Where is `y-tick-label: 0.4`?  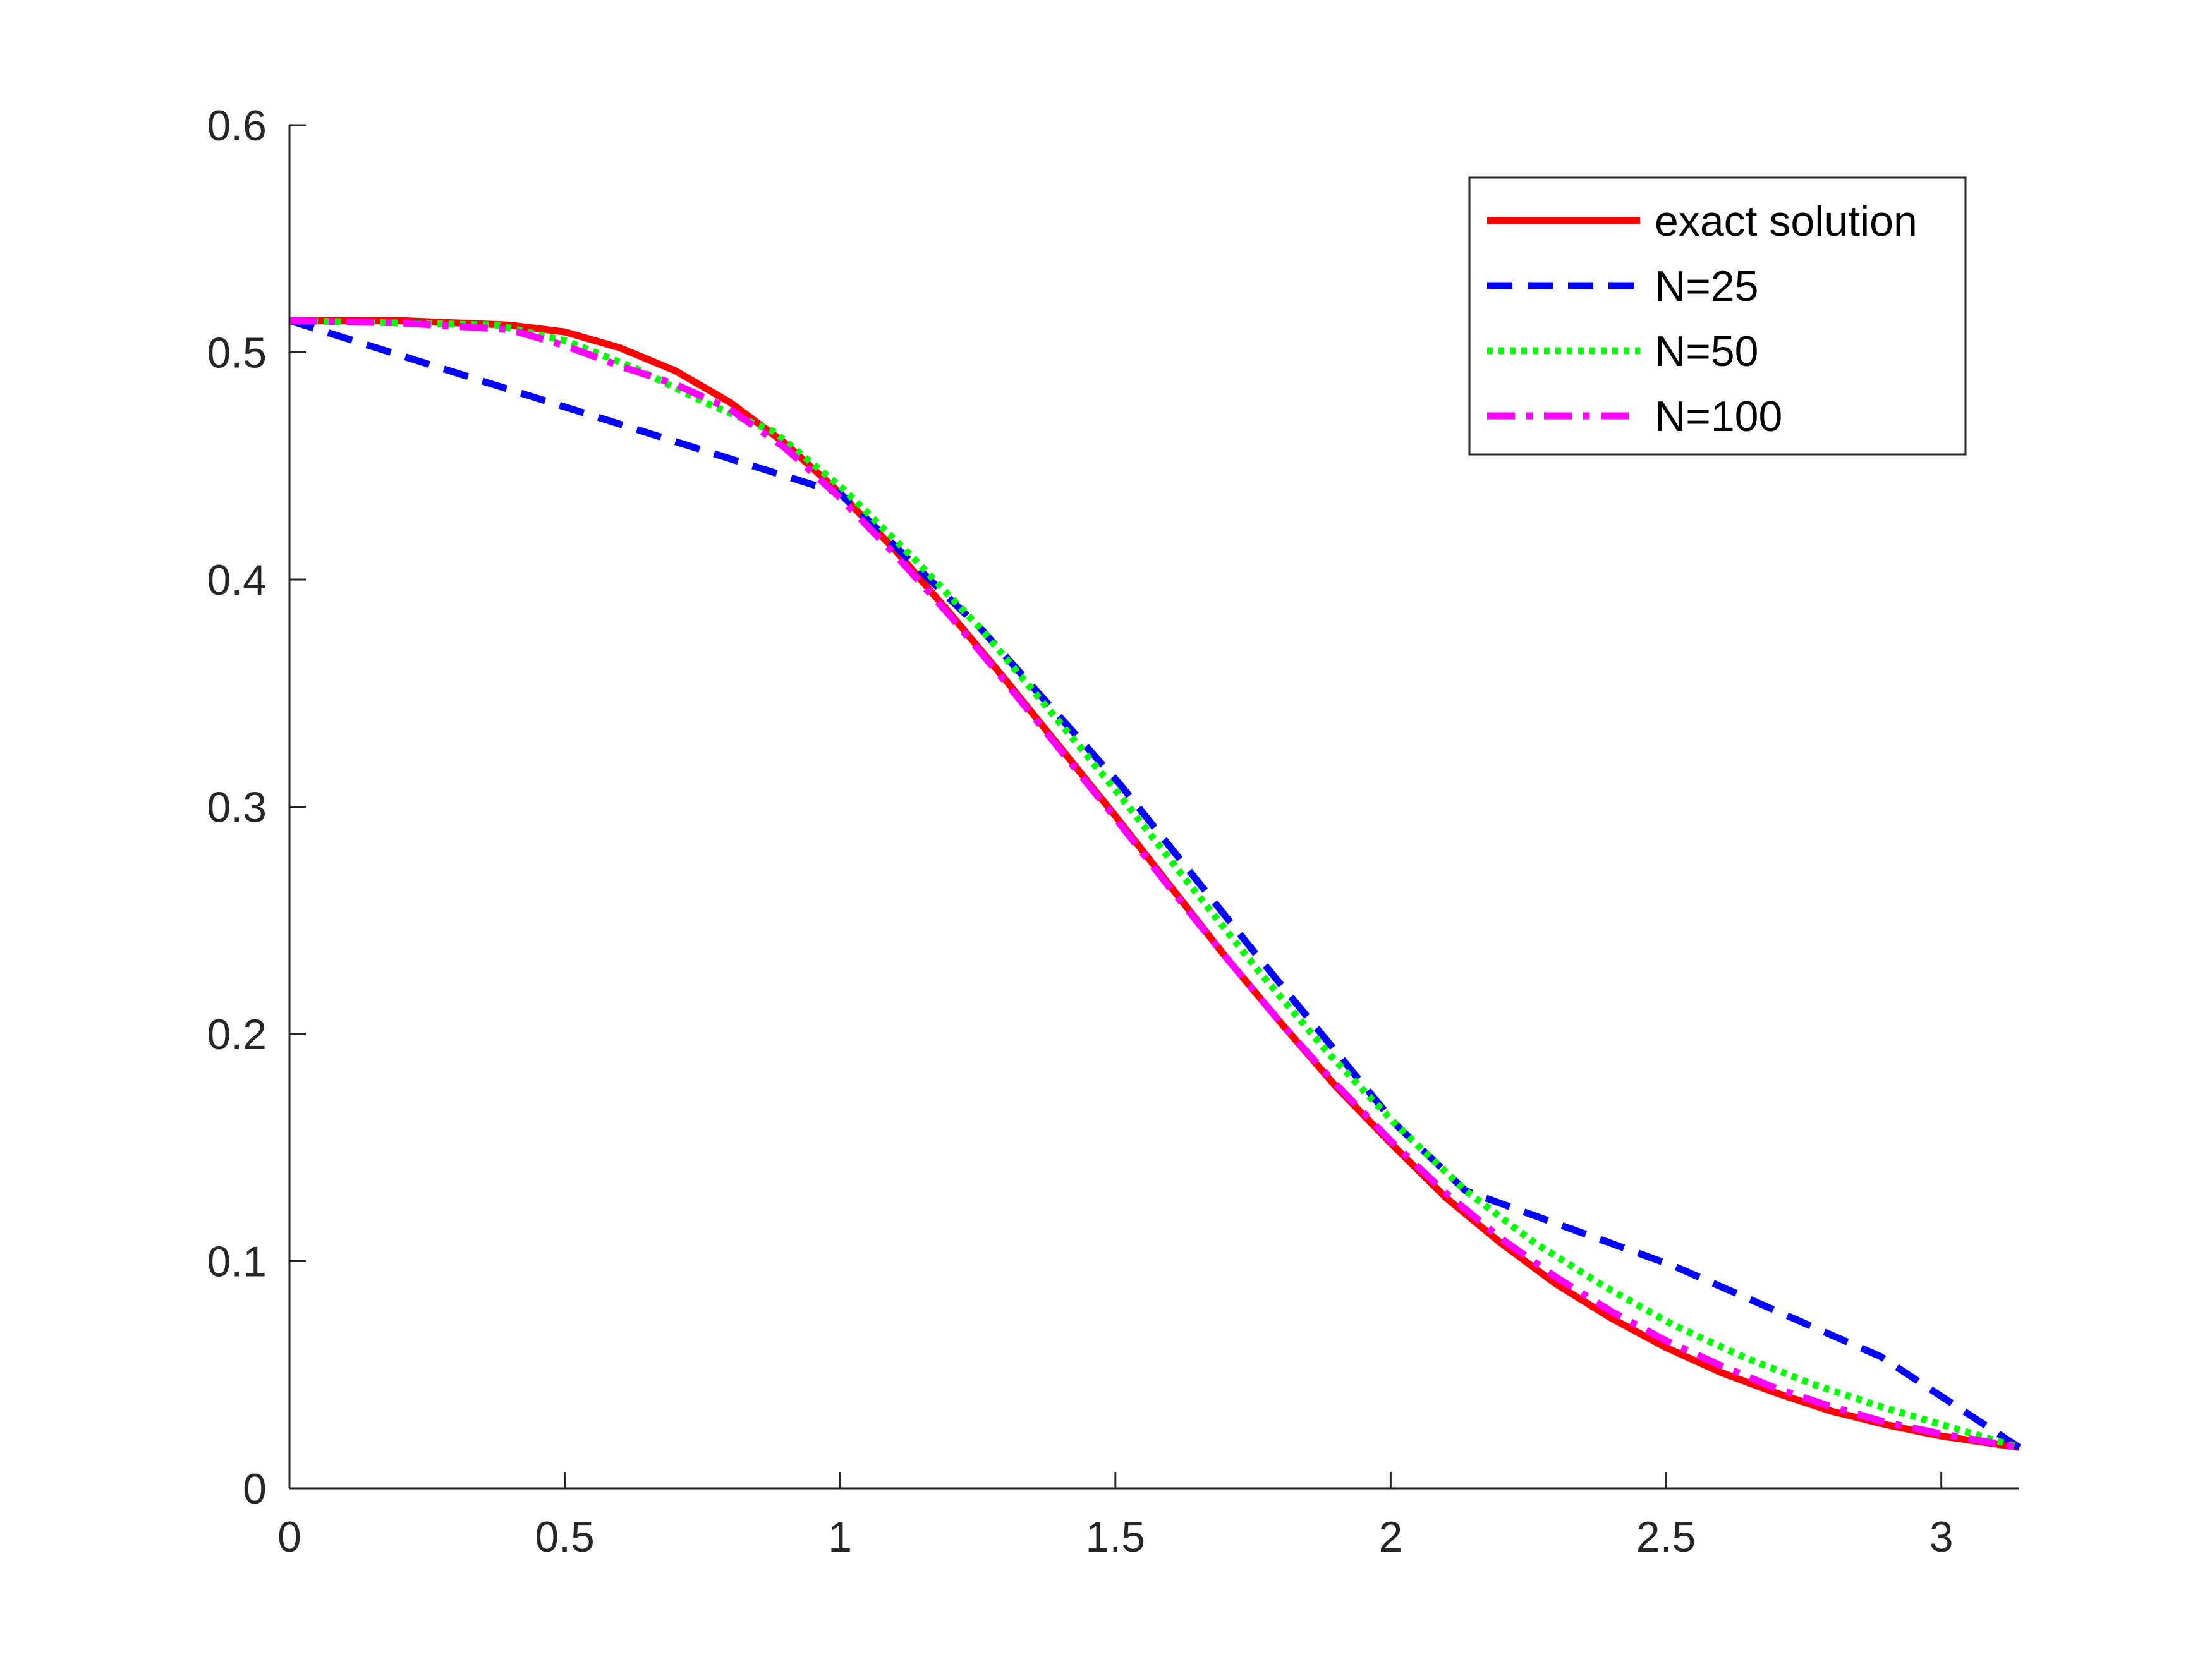
y-tick-label: 0.4 is located at coordinates (237, 580).